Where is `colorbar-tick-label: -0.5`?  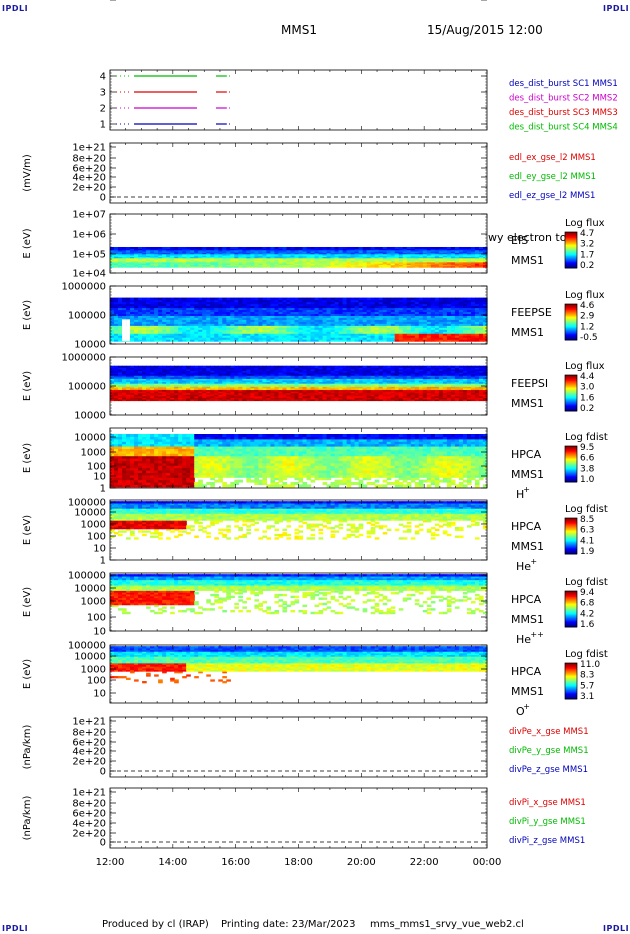 colorbar-tick-label: -0.5 is located at coordinates (589, 338).